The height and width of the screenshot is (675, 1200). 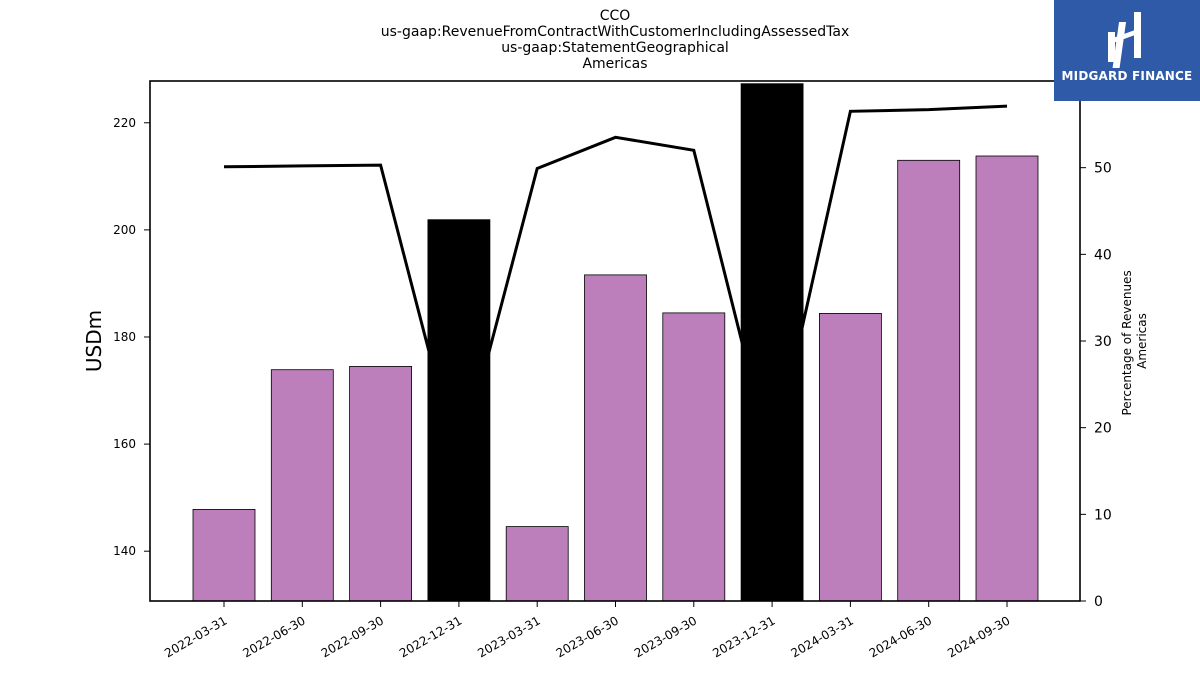 What do you see at coordinates (587, 636) in the screenshot?
I see `x-tick-label-2023-06-30: 2023-06-30` at bounding box center [587, 636].